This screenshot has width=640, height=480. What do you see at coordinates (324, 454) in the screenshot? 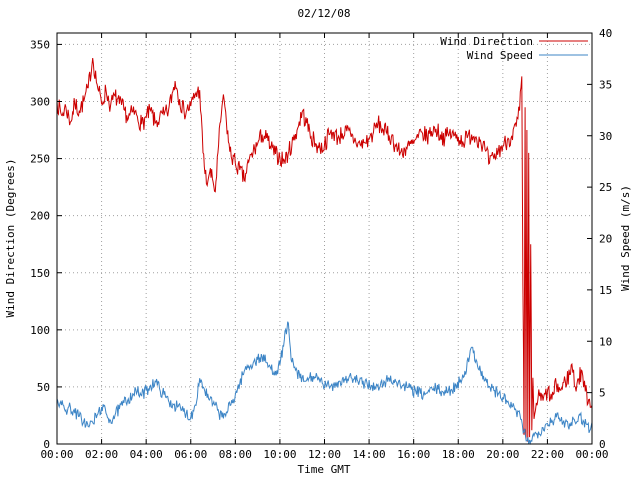
I see `x-tick-label: 12:00` at bounding box center [324, 454].